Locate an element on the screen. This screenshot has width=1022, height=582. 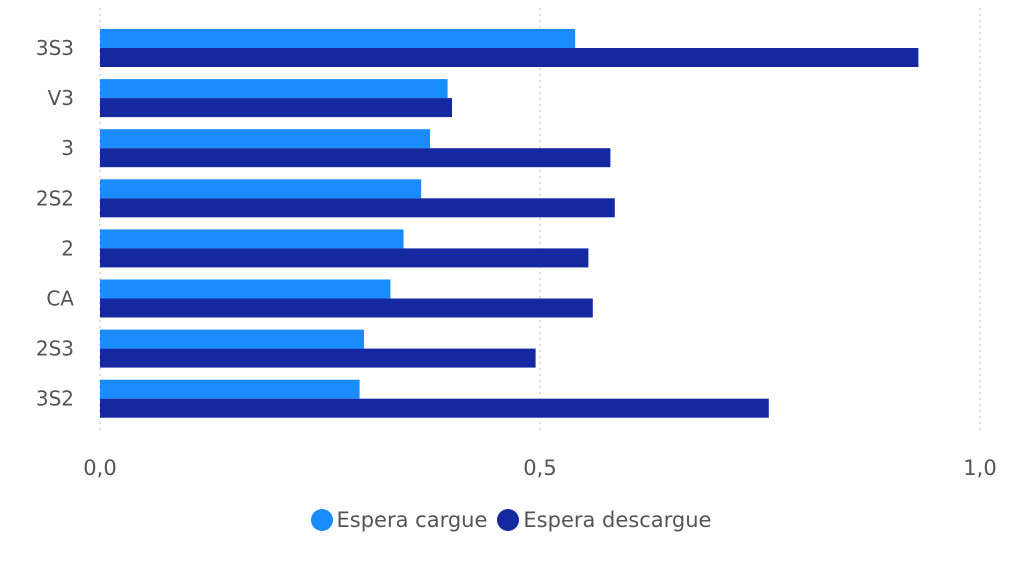
bar-espera-cargue-2s3 is located at coordinates (232, 339).